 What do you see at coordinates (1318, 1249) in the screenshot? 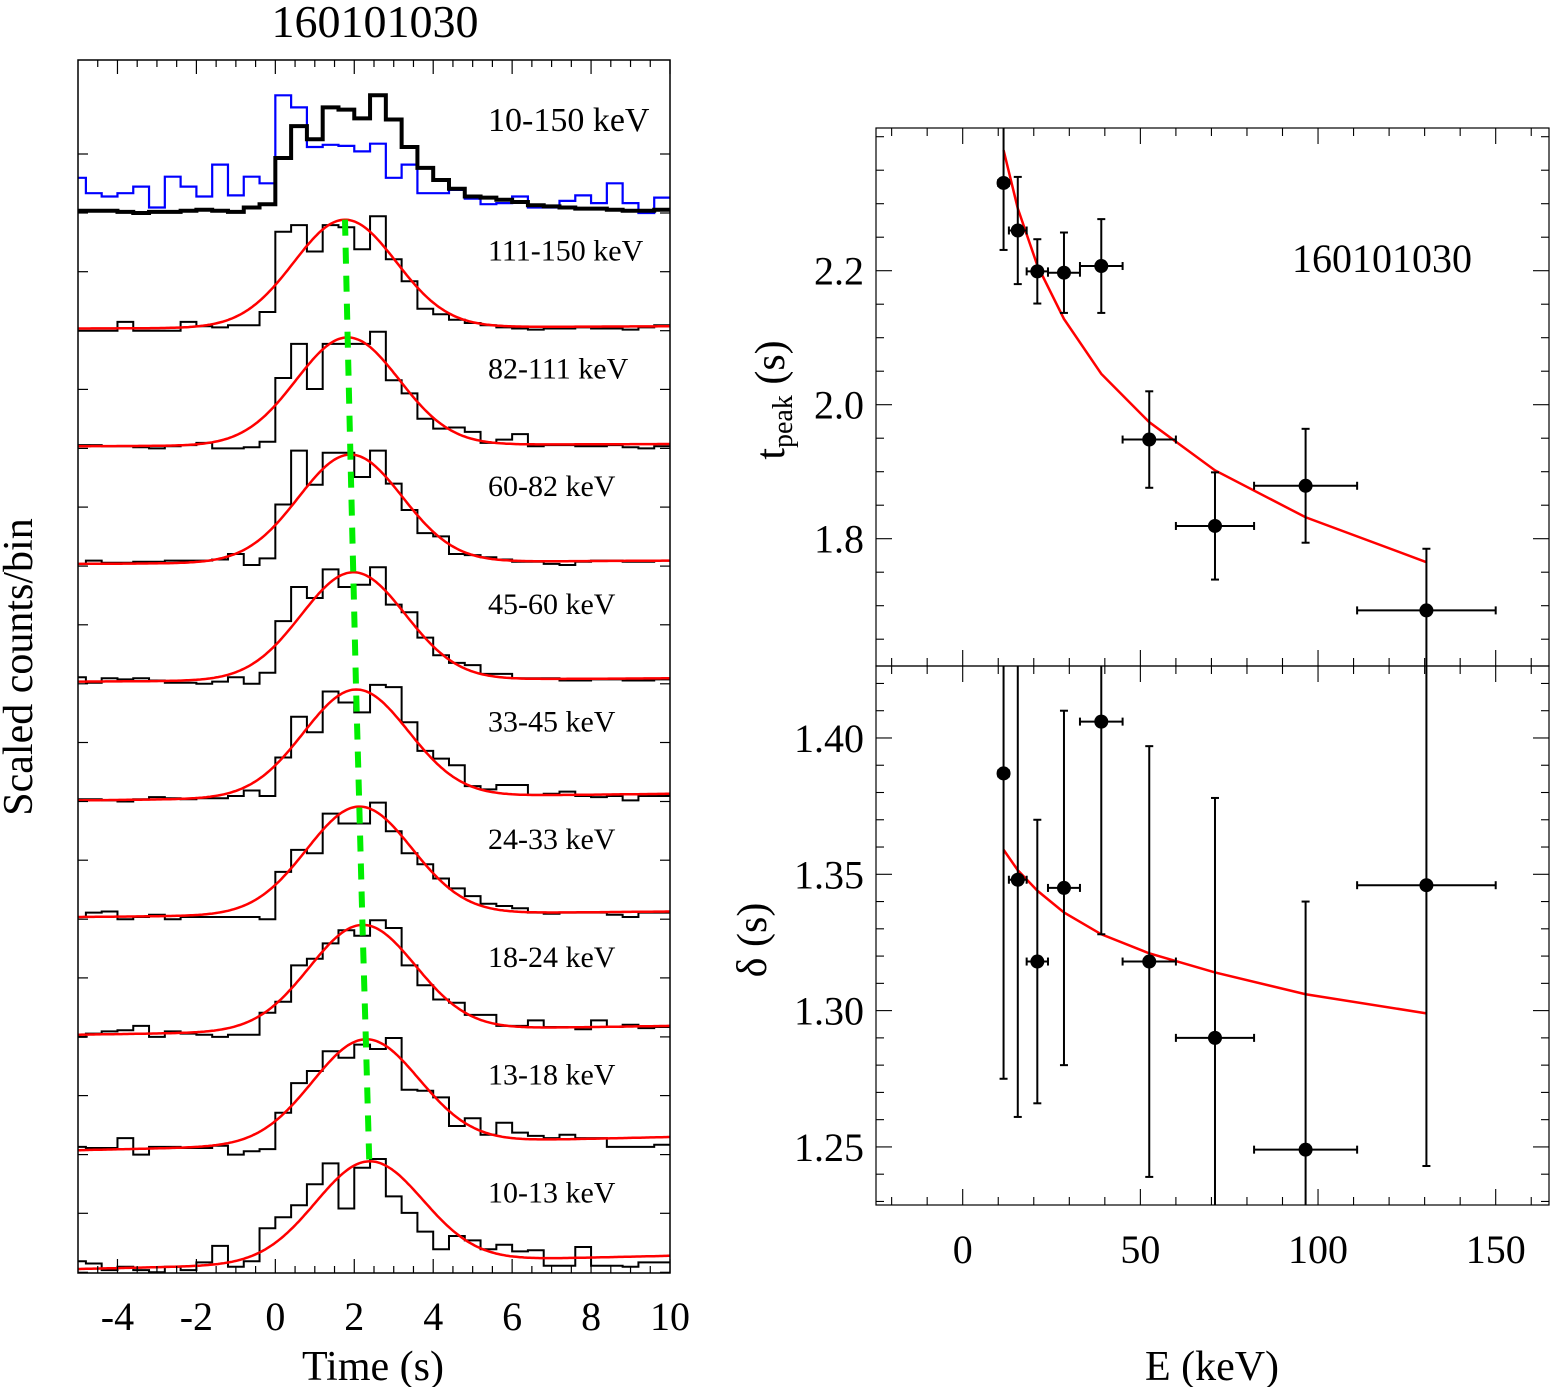
I see `x-tick-label: 100` at bounding box center [1318, 1249].